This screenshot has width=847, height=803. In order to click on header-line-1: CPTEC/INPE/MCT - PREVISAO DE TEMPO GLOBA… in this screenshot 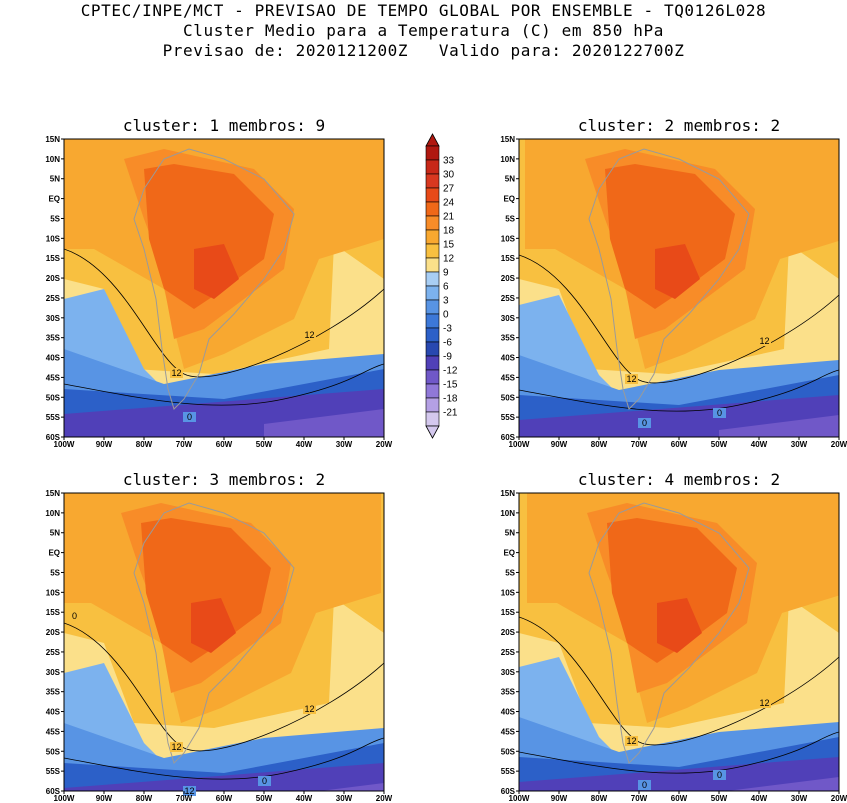, I will do `click(423, 10)`.